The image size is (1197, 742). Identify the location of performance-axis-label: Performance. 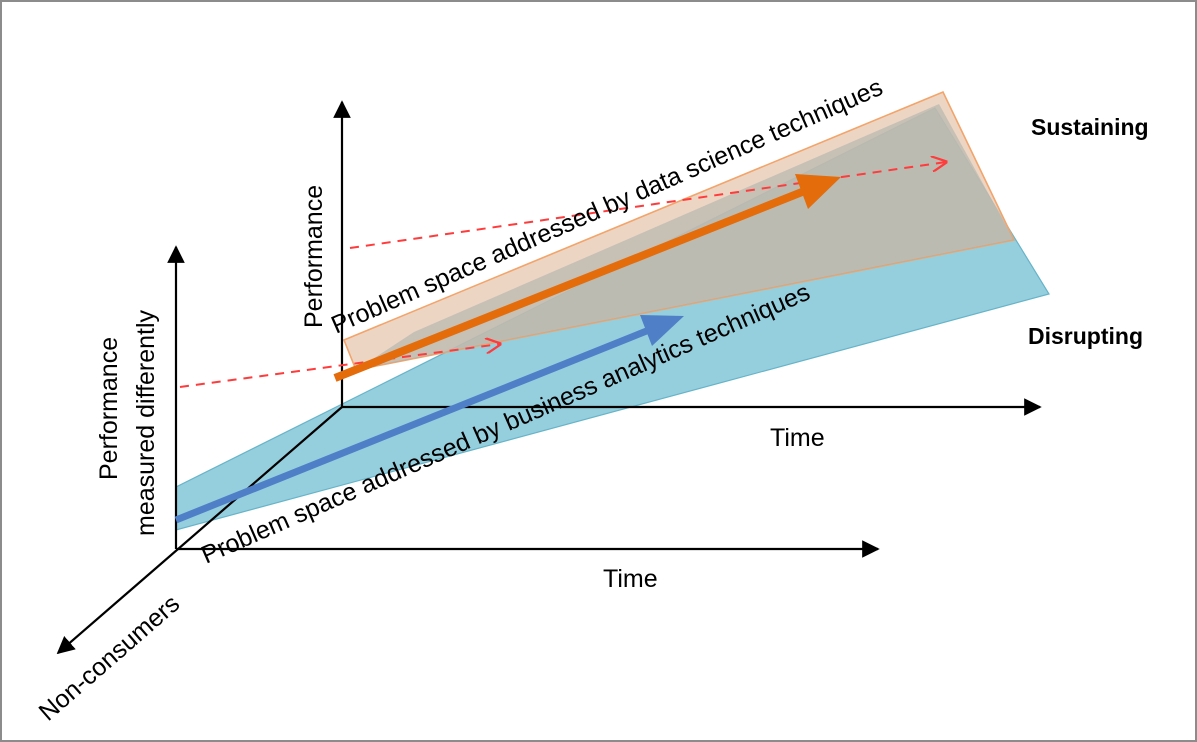
(314, 256).